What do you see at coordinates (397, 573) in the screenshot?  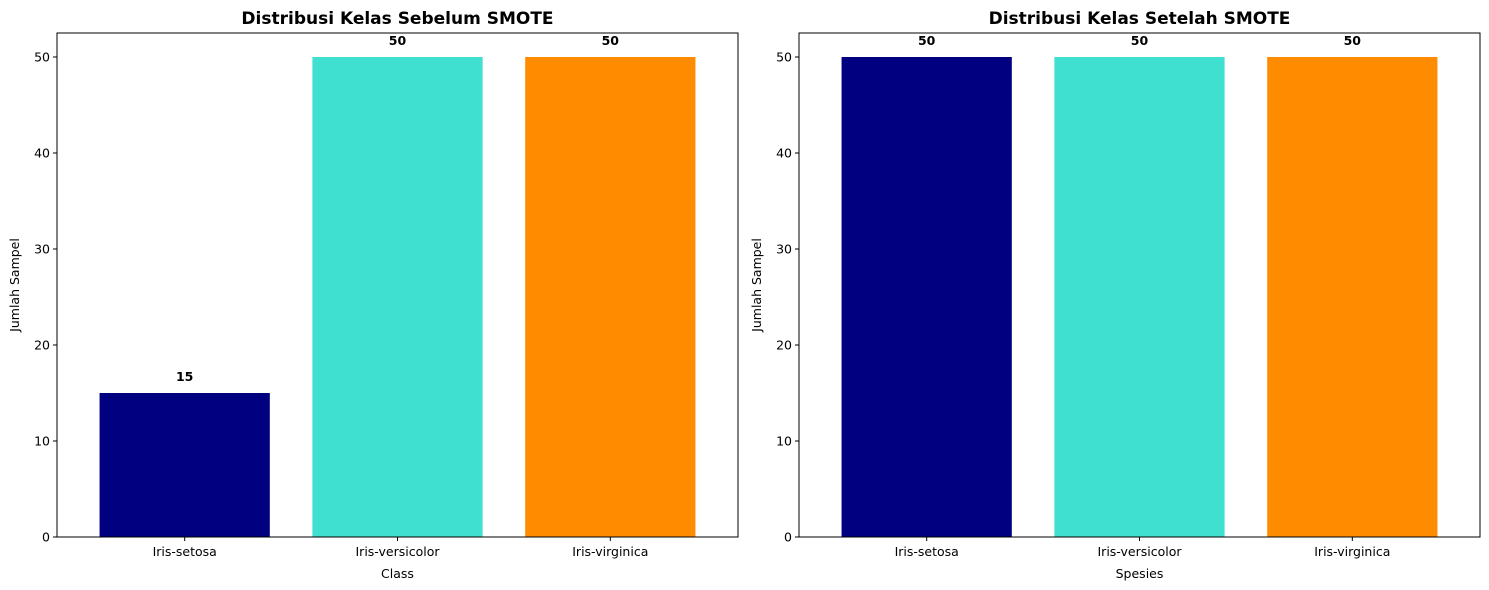 I see `x-axis-label: Class` at bounding box center [397, 573].